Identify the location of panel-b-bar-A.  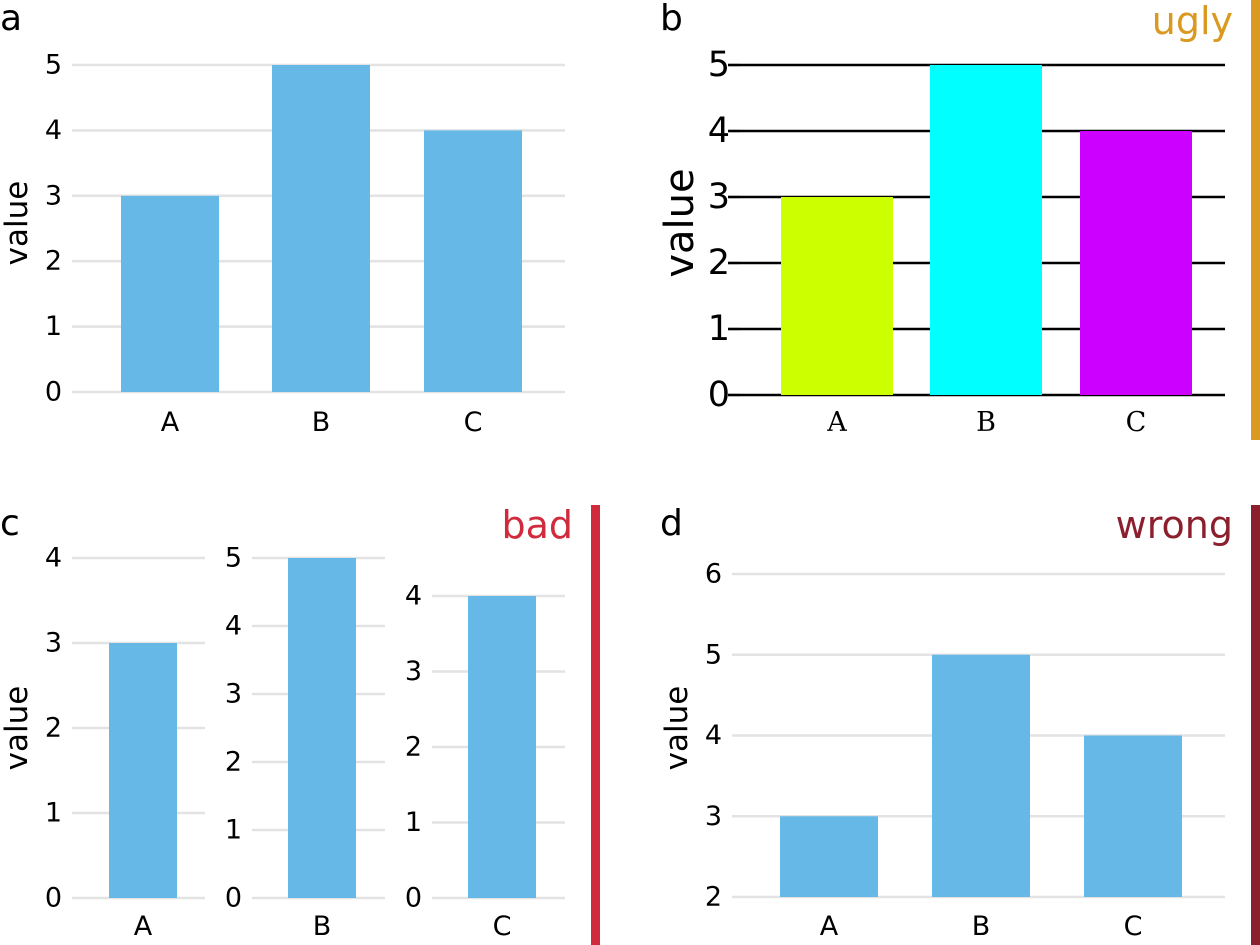
(837, 296).